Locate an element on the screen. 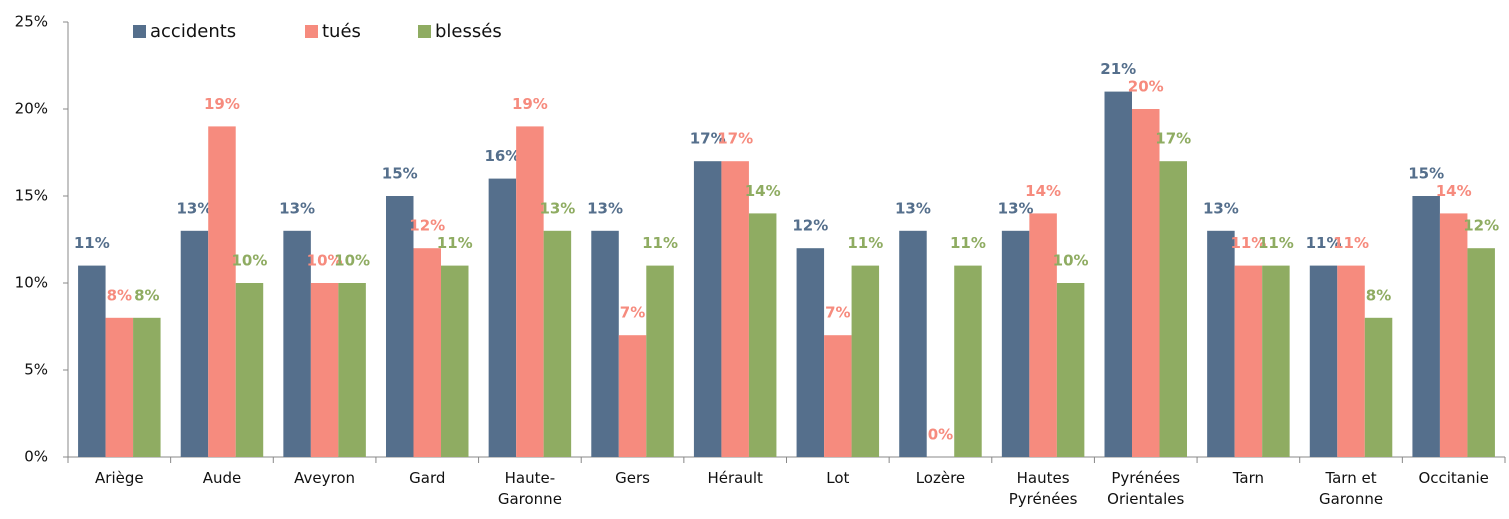  x-tick-label: Tarn is located at coordinates (1248, 478).